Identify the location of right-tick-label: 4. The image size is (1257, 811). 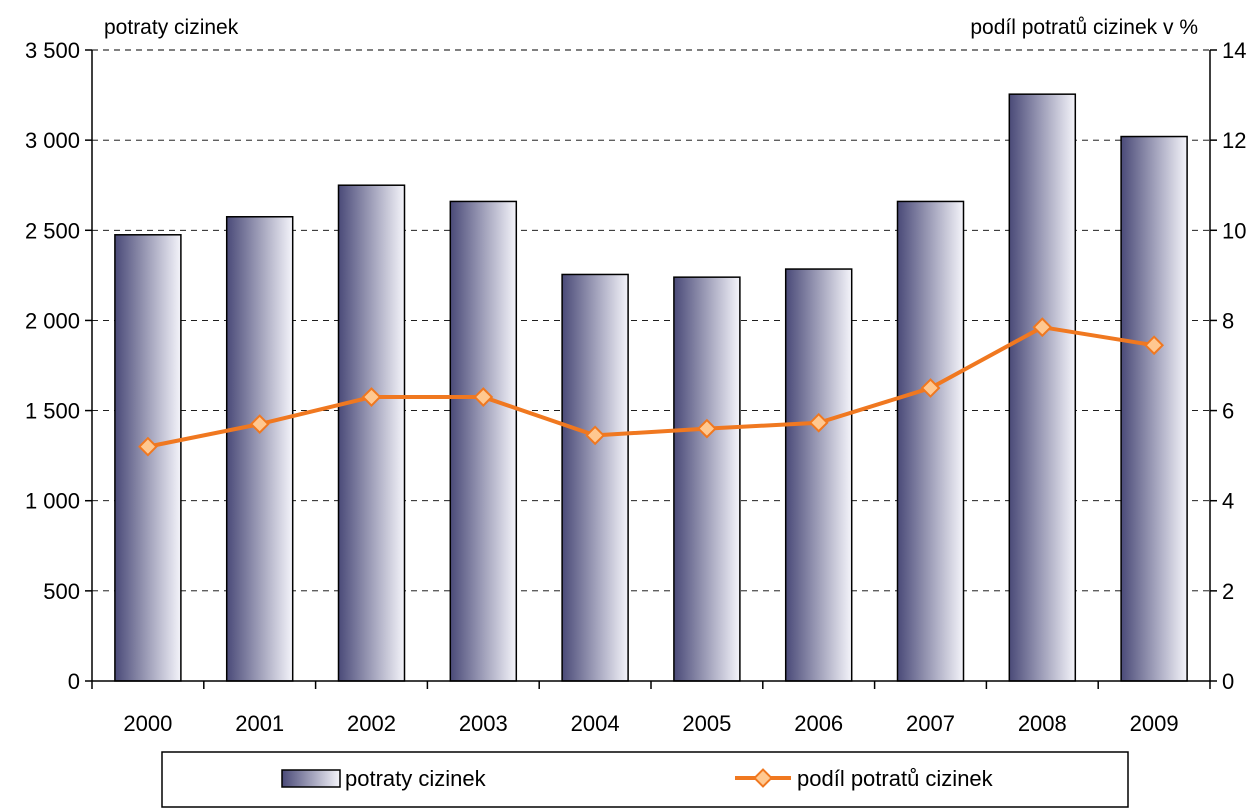
(1228, 501).